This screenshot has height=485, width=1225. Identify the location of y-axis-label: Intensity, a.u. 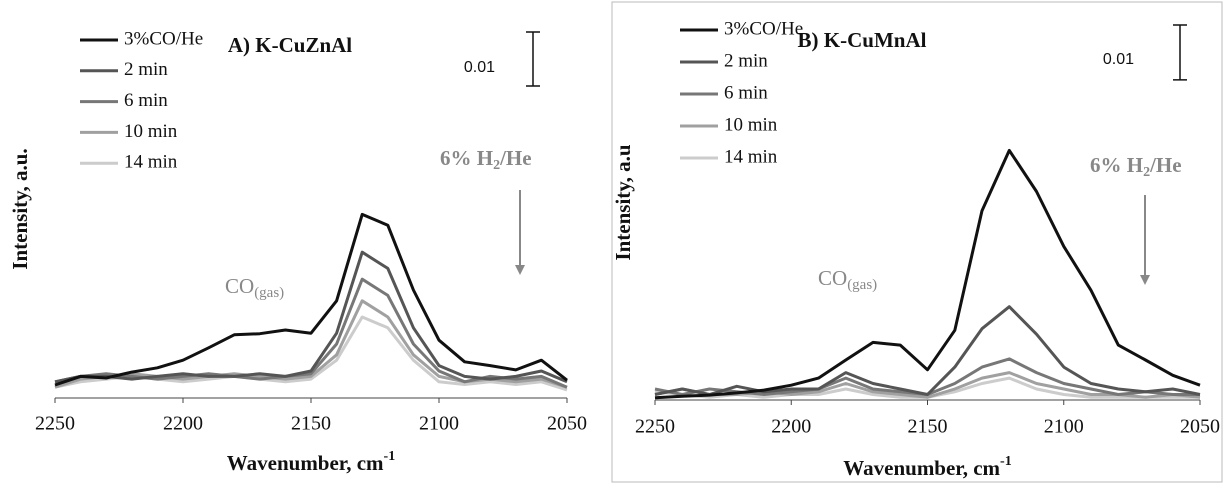
(623, 202).